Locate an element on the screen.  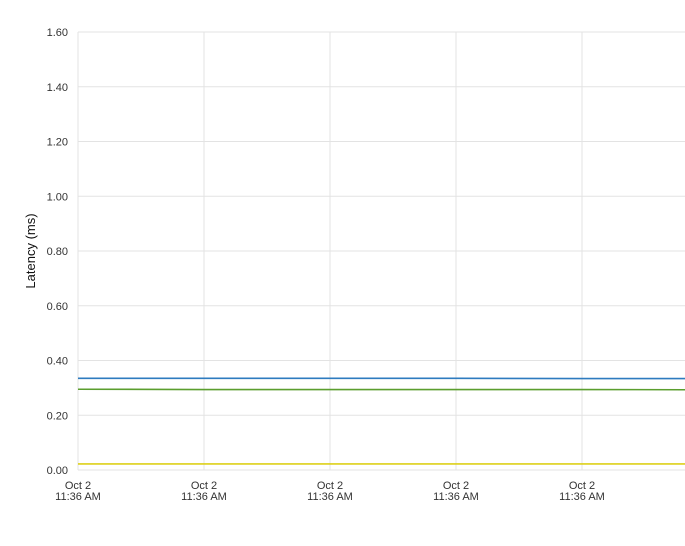
y-tick-label: 1.20 is located at coordinates (57, 143).